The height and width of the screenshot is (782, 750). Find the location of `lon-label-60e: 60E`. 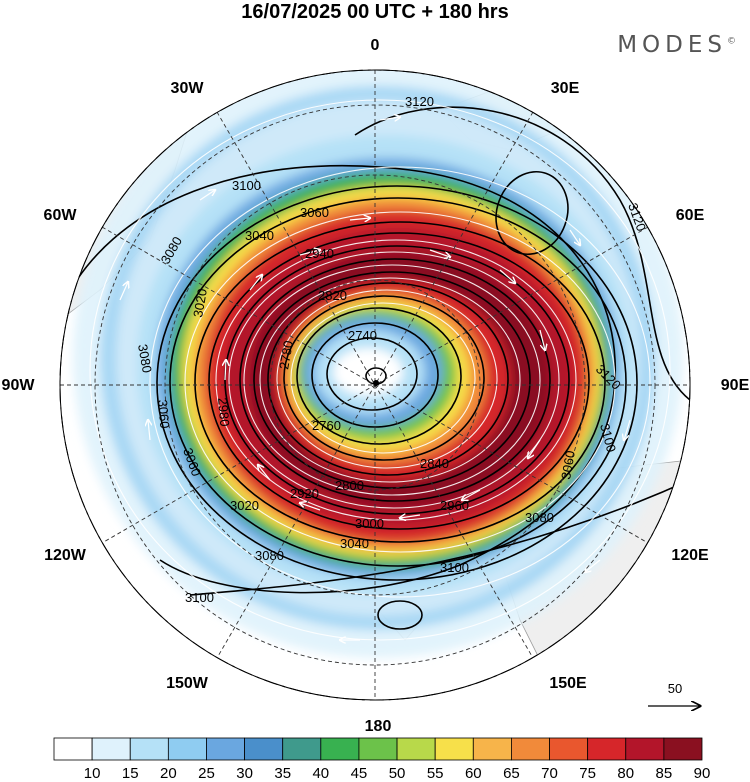

lon-label-60e: 60E is located at coordinates (690, 215).